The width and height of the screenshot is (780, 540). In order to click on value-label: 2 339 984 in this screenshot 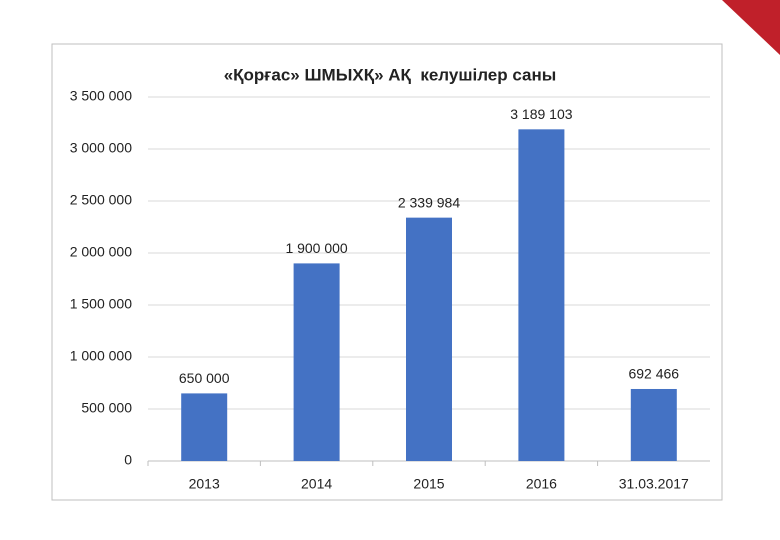, I will do `click(429, 202)`.